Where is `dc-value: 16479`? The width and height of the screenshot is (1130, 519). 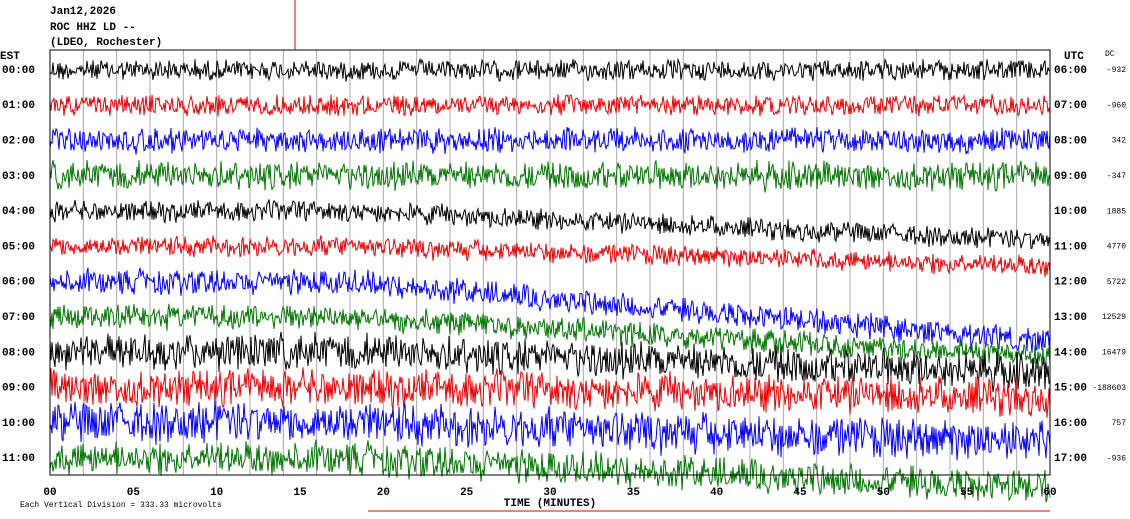
dc-value: 16479 is located at coordinates (1114, 353).